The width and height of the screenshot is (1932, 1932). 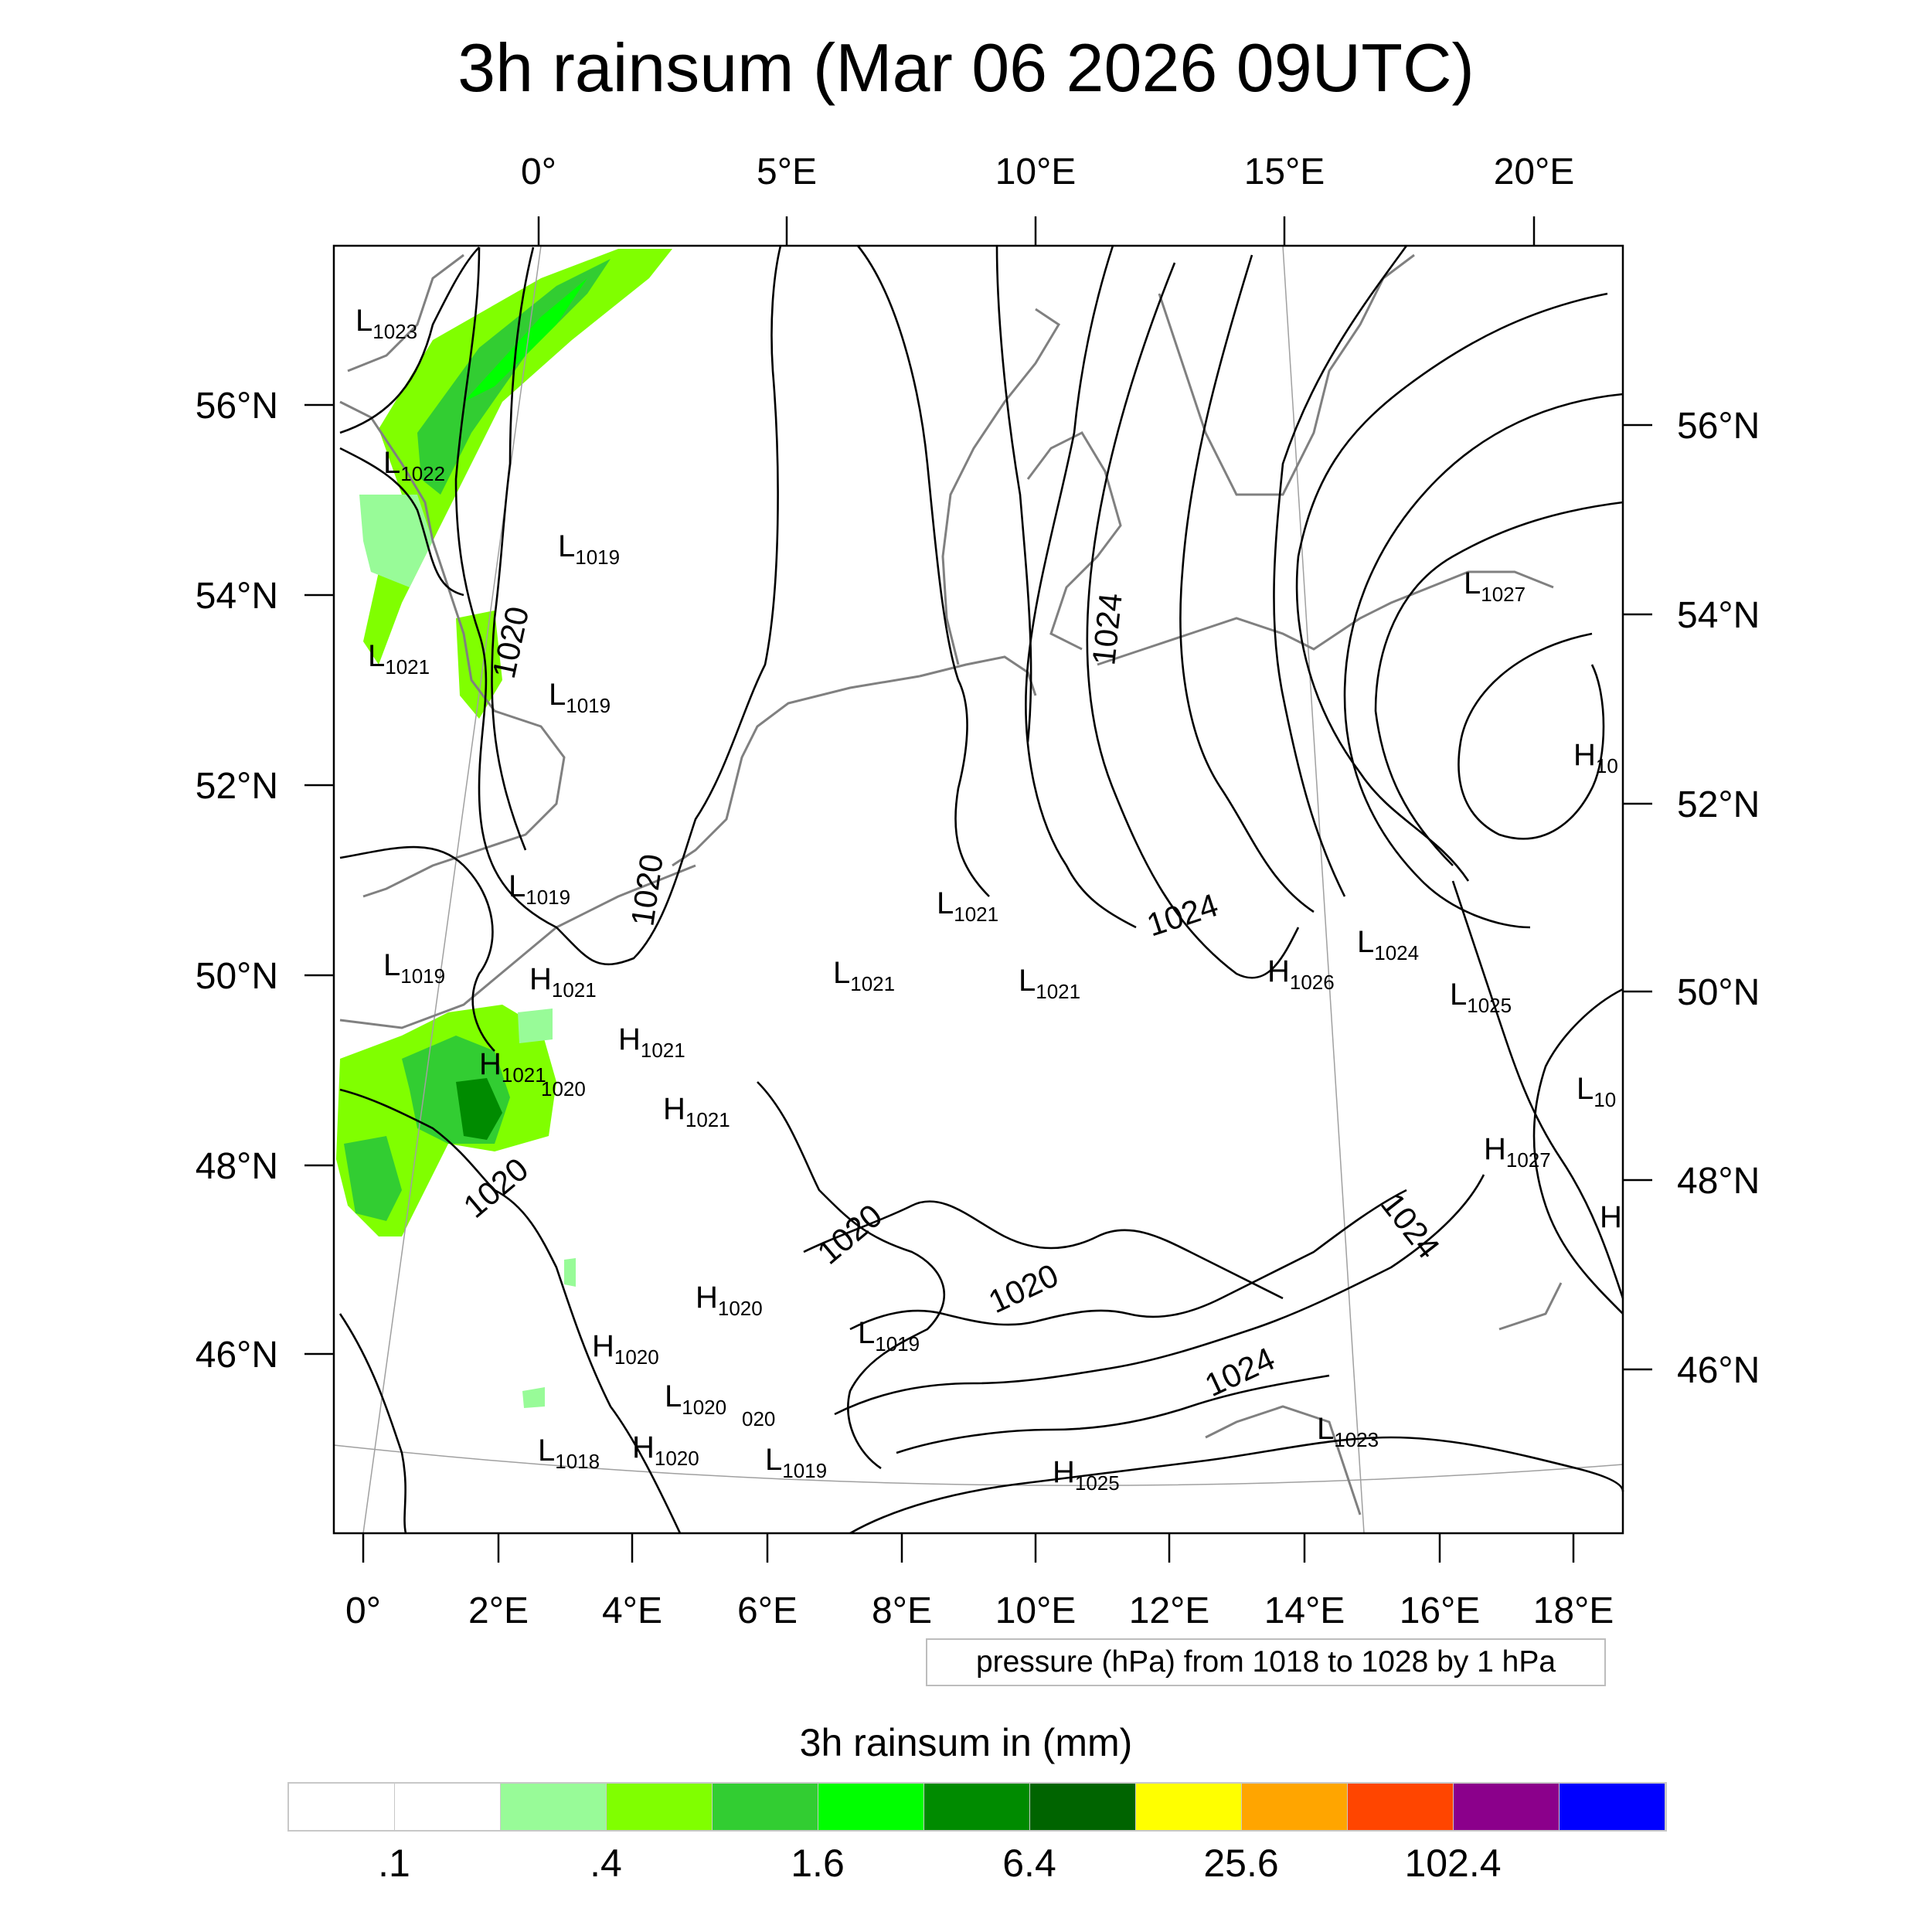 What do you see at coordinates (569, 1454) in the screenshot?
I see `pressure-center: L1018` at bounding box center [569, 1454].